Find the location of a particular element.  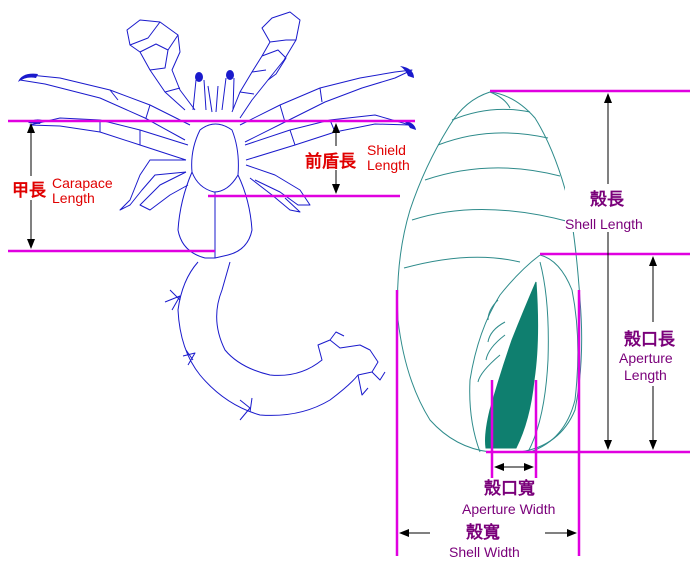

carapace-label-en-1: Carapace is located at coordinates (82, 183).